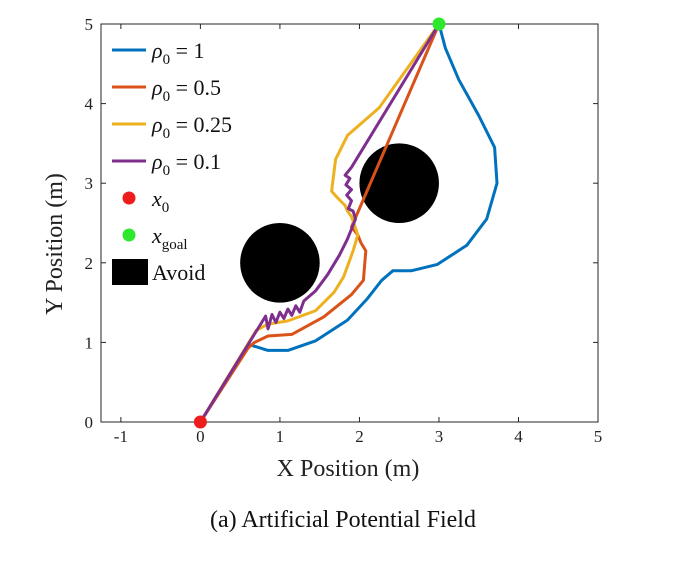 This screenshot has height=564, width=686. What do you see at coordinates (160, 201) in the screenshot?
I see `legend-start-label: x0` at bounding box center [160, 201].